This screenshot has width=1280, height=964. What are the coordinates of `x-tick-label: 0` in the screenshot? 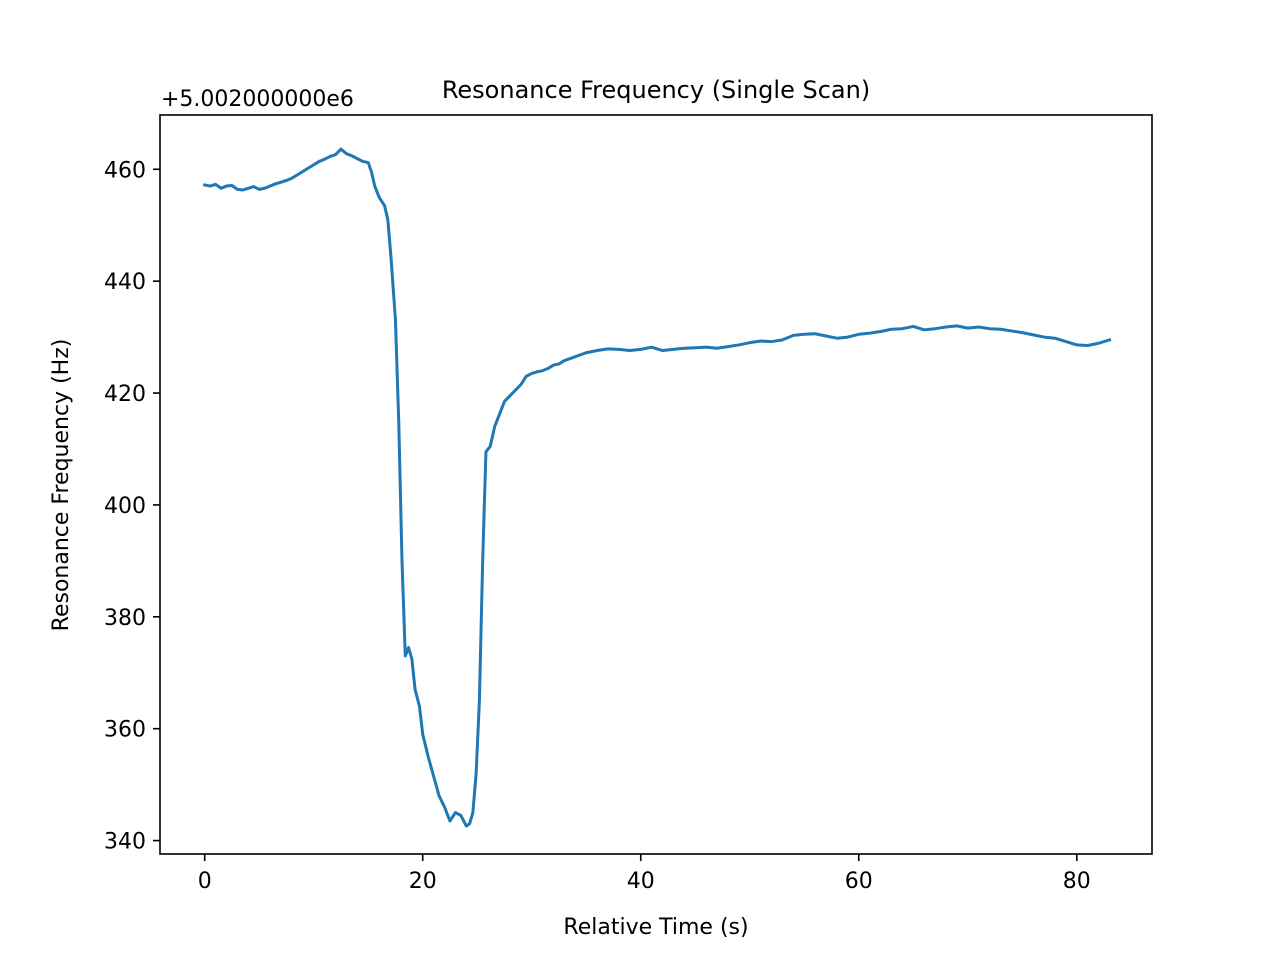 It's located at (205, 881).